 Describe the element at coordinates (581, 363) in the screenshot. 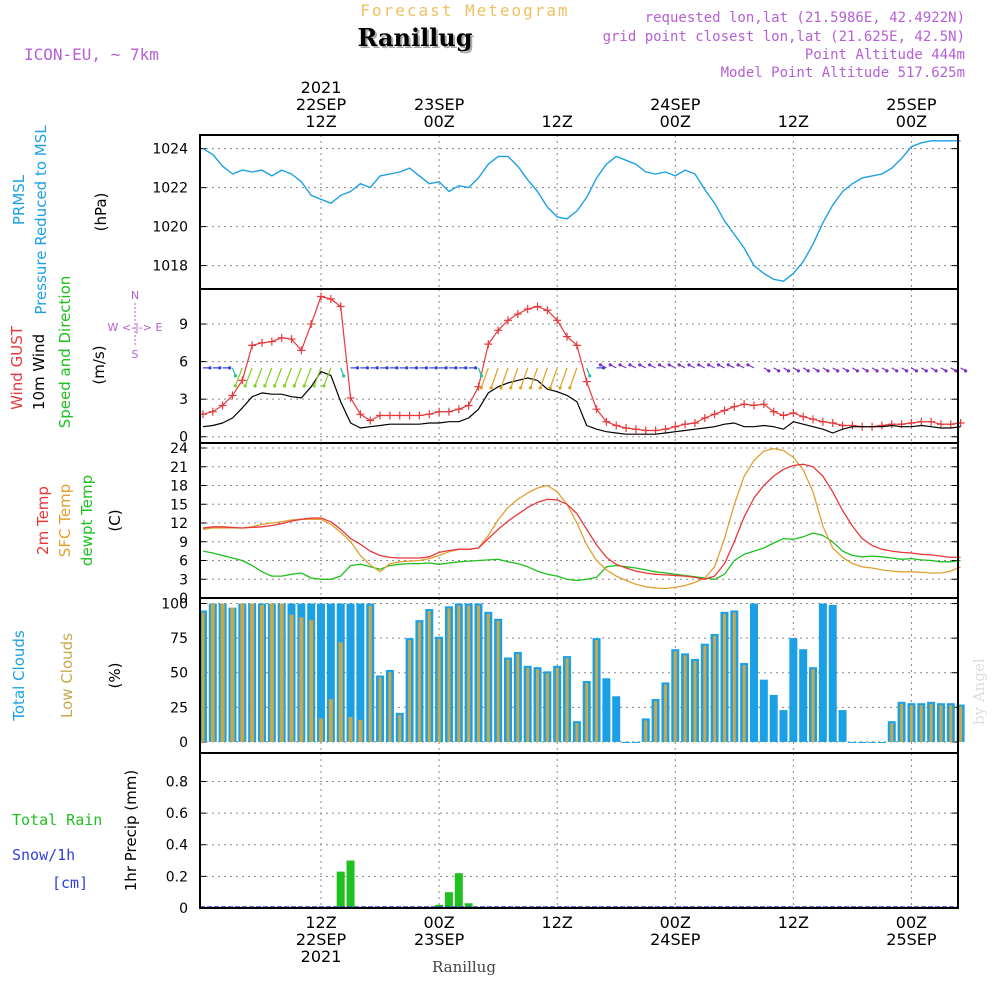

I see `gust-line` at that location.